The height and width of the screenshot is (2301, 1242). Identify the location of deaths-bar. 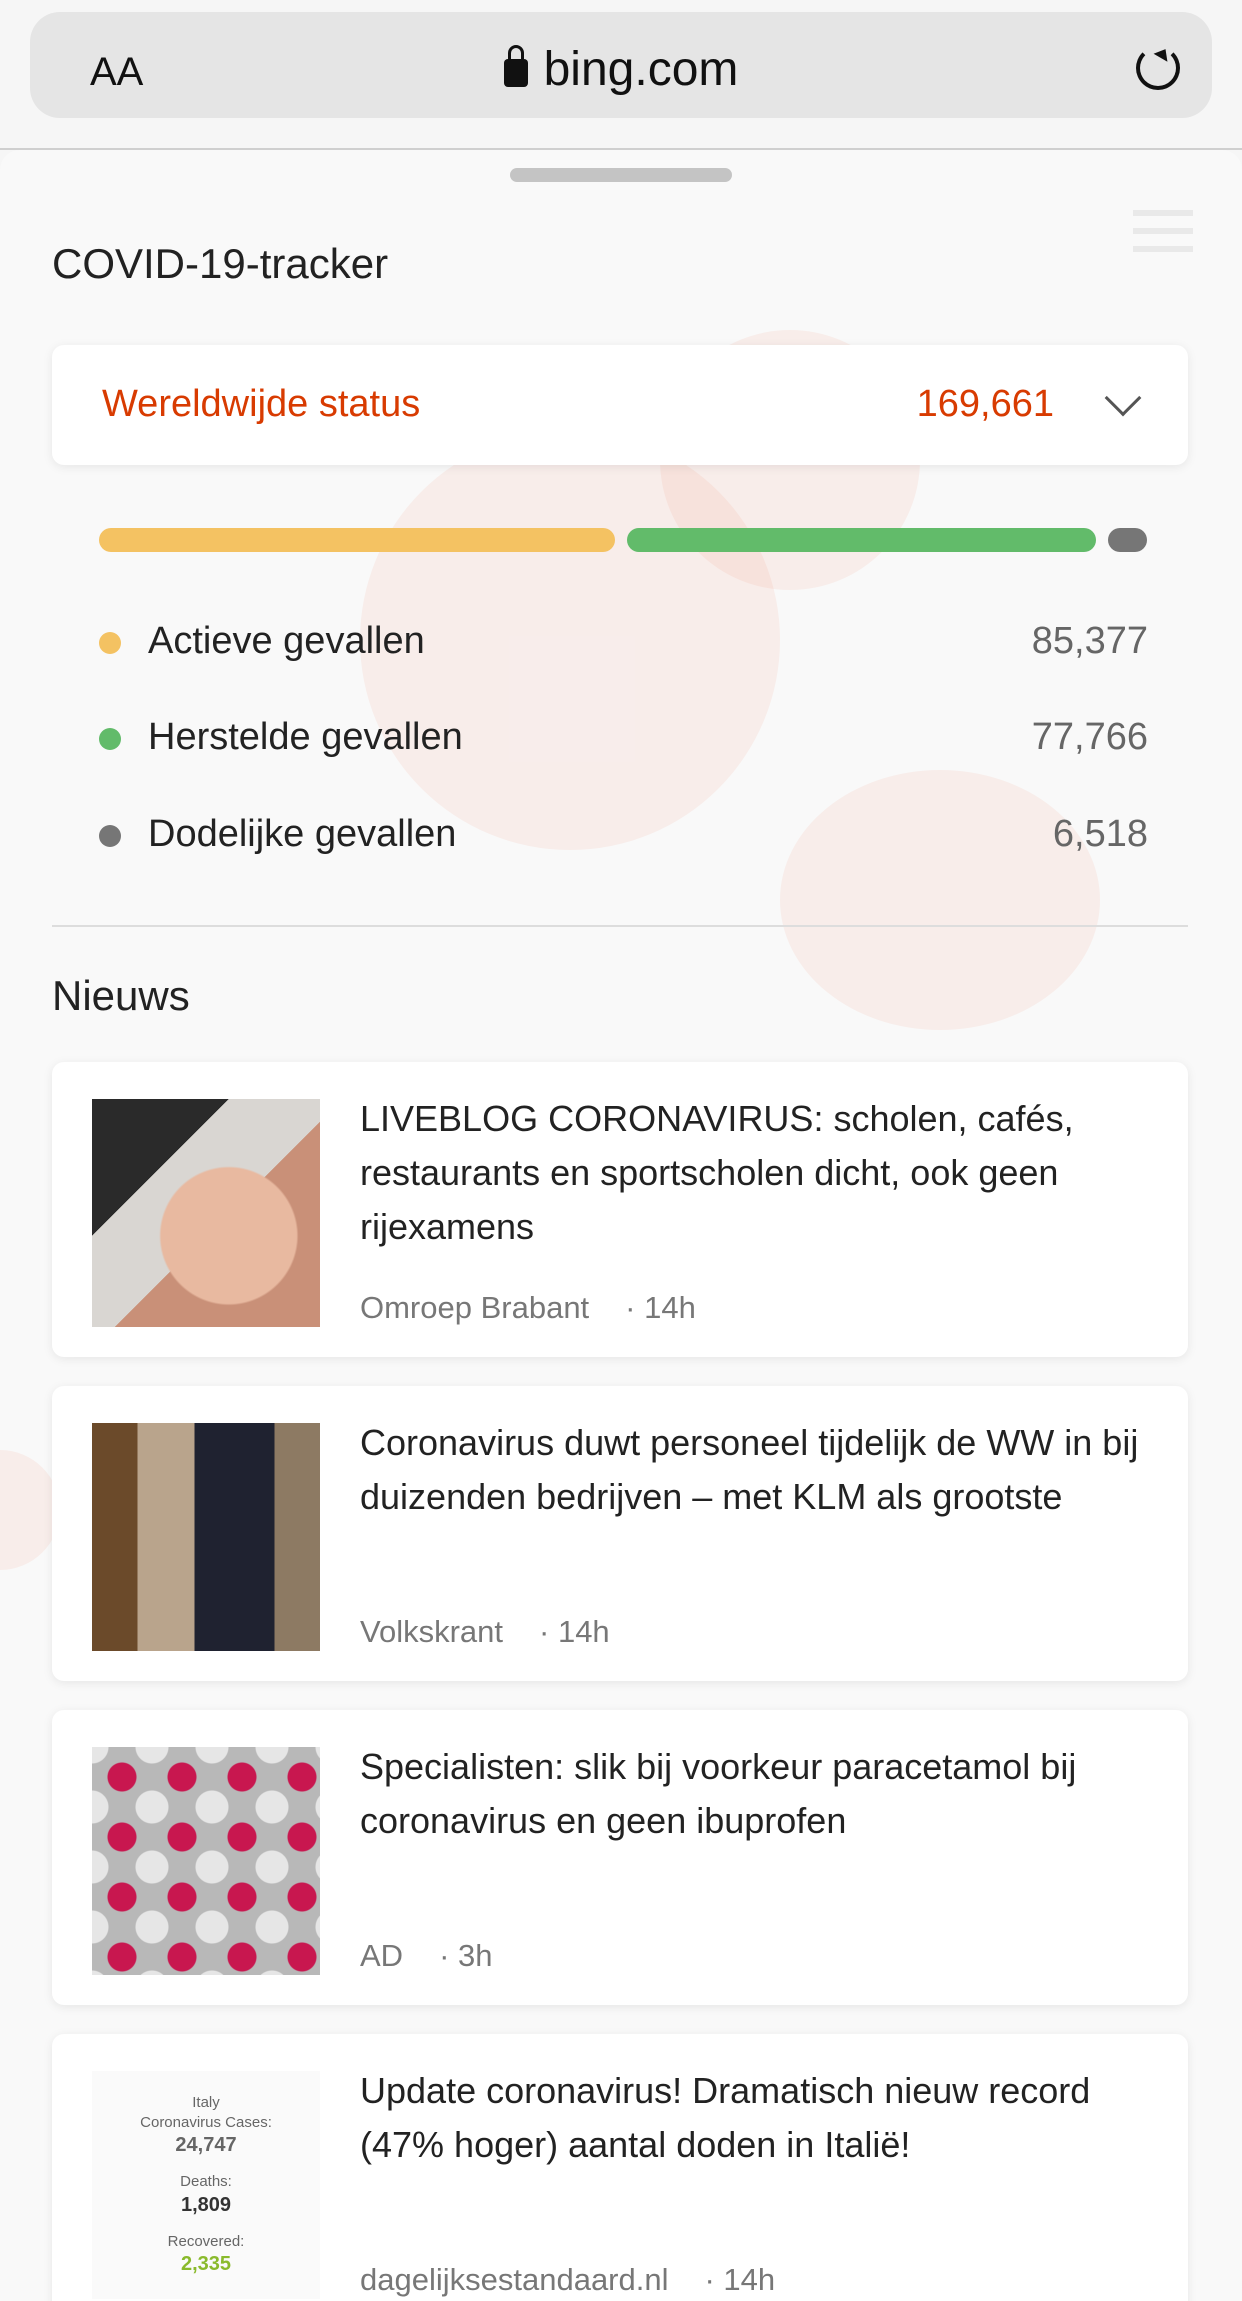
(1127, 540).